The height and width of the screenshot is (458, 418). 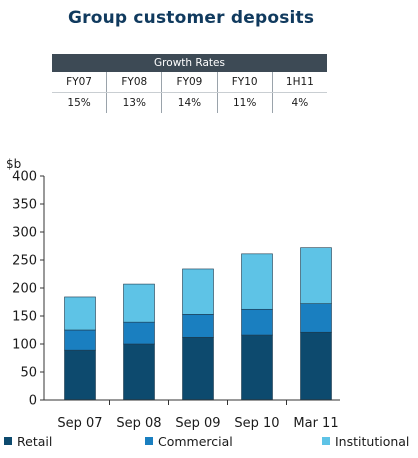 What do you see at coordinates (24, 205) in the screenshot?
I see `y-tick-label: 350` at bounding box center [24, 205].